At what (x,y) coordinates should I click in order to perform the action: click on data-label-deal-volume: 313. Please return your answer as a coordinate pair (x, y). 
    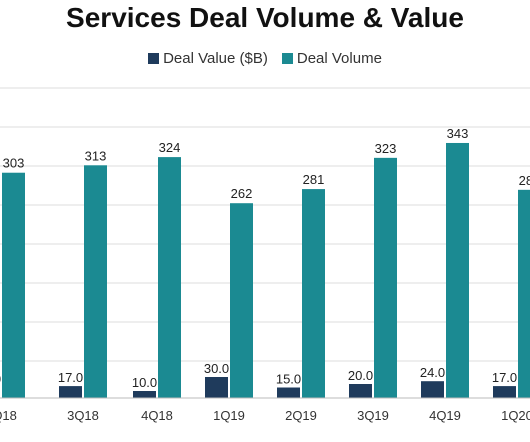
    Looking at the image, I should click on (96, 155).